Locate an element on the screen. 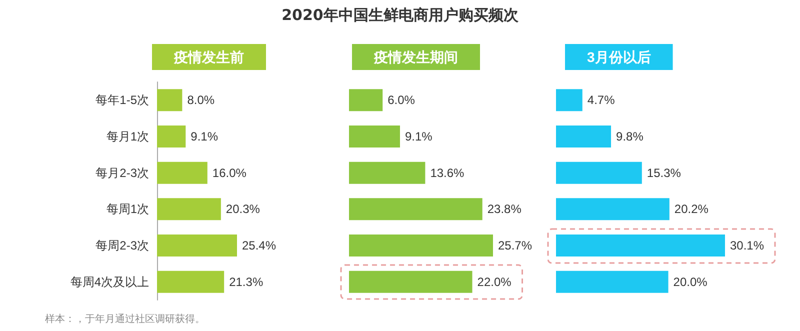  data-label: 22.0% is located at coordinates (494, 281).